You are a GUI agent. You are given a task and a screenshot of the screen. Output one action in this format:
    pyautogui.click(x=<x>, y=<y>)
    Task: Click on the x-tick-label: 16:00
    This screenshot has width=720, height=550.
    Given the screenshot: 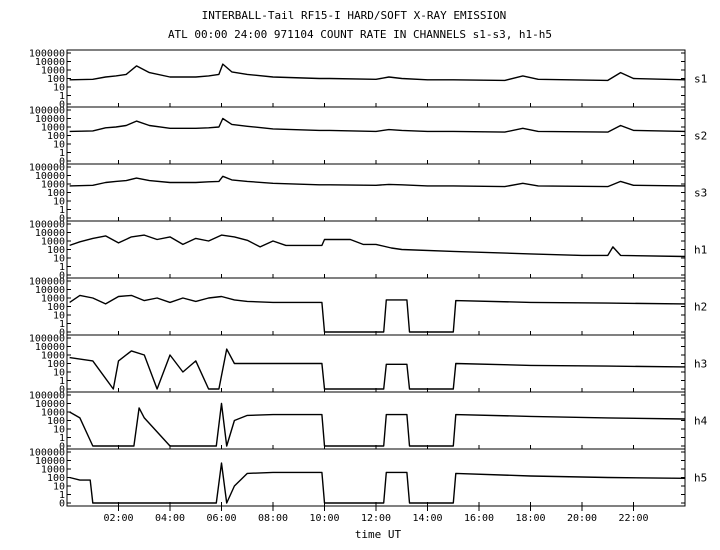 What is the action you would take?
    pyautogui.click(x=479, y=518)
    